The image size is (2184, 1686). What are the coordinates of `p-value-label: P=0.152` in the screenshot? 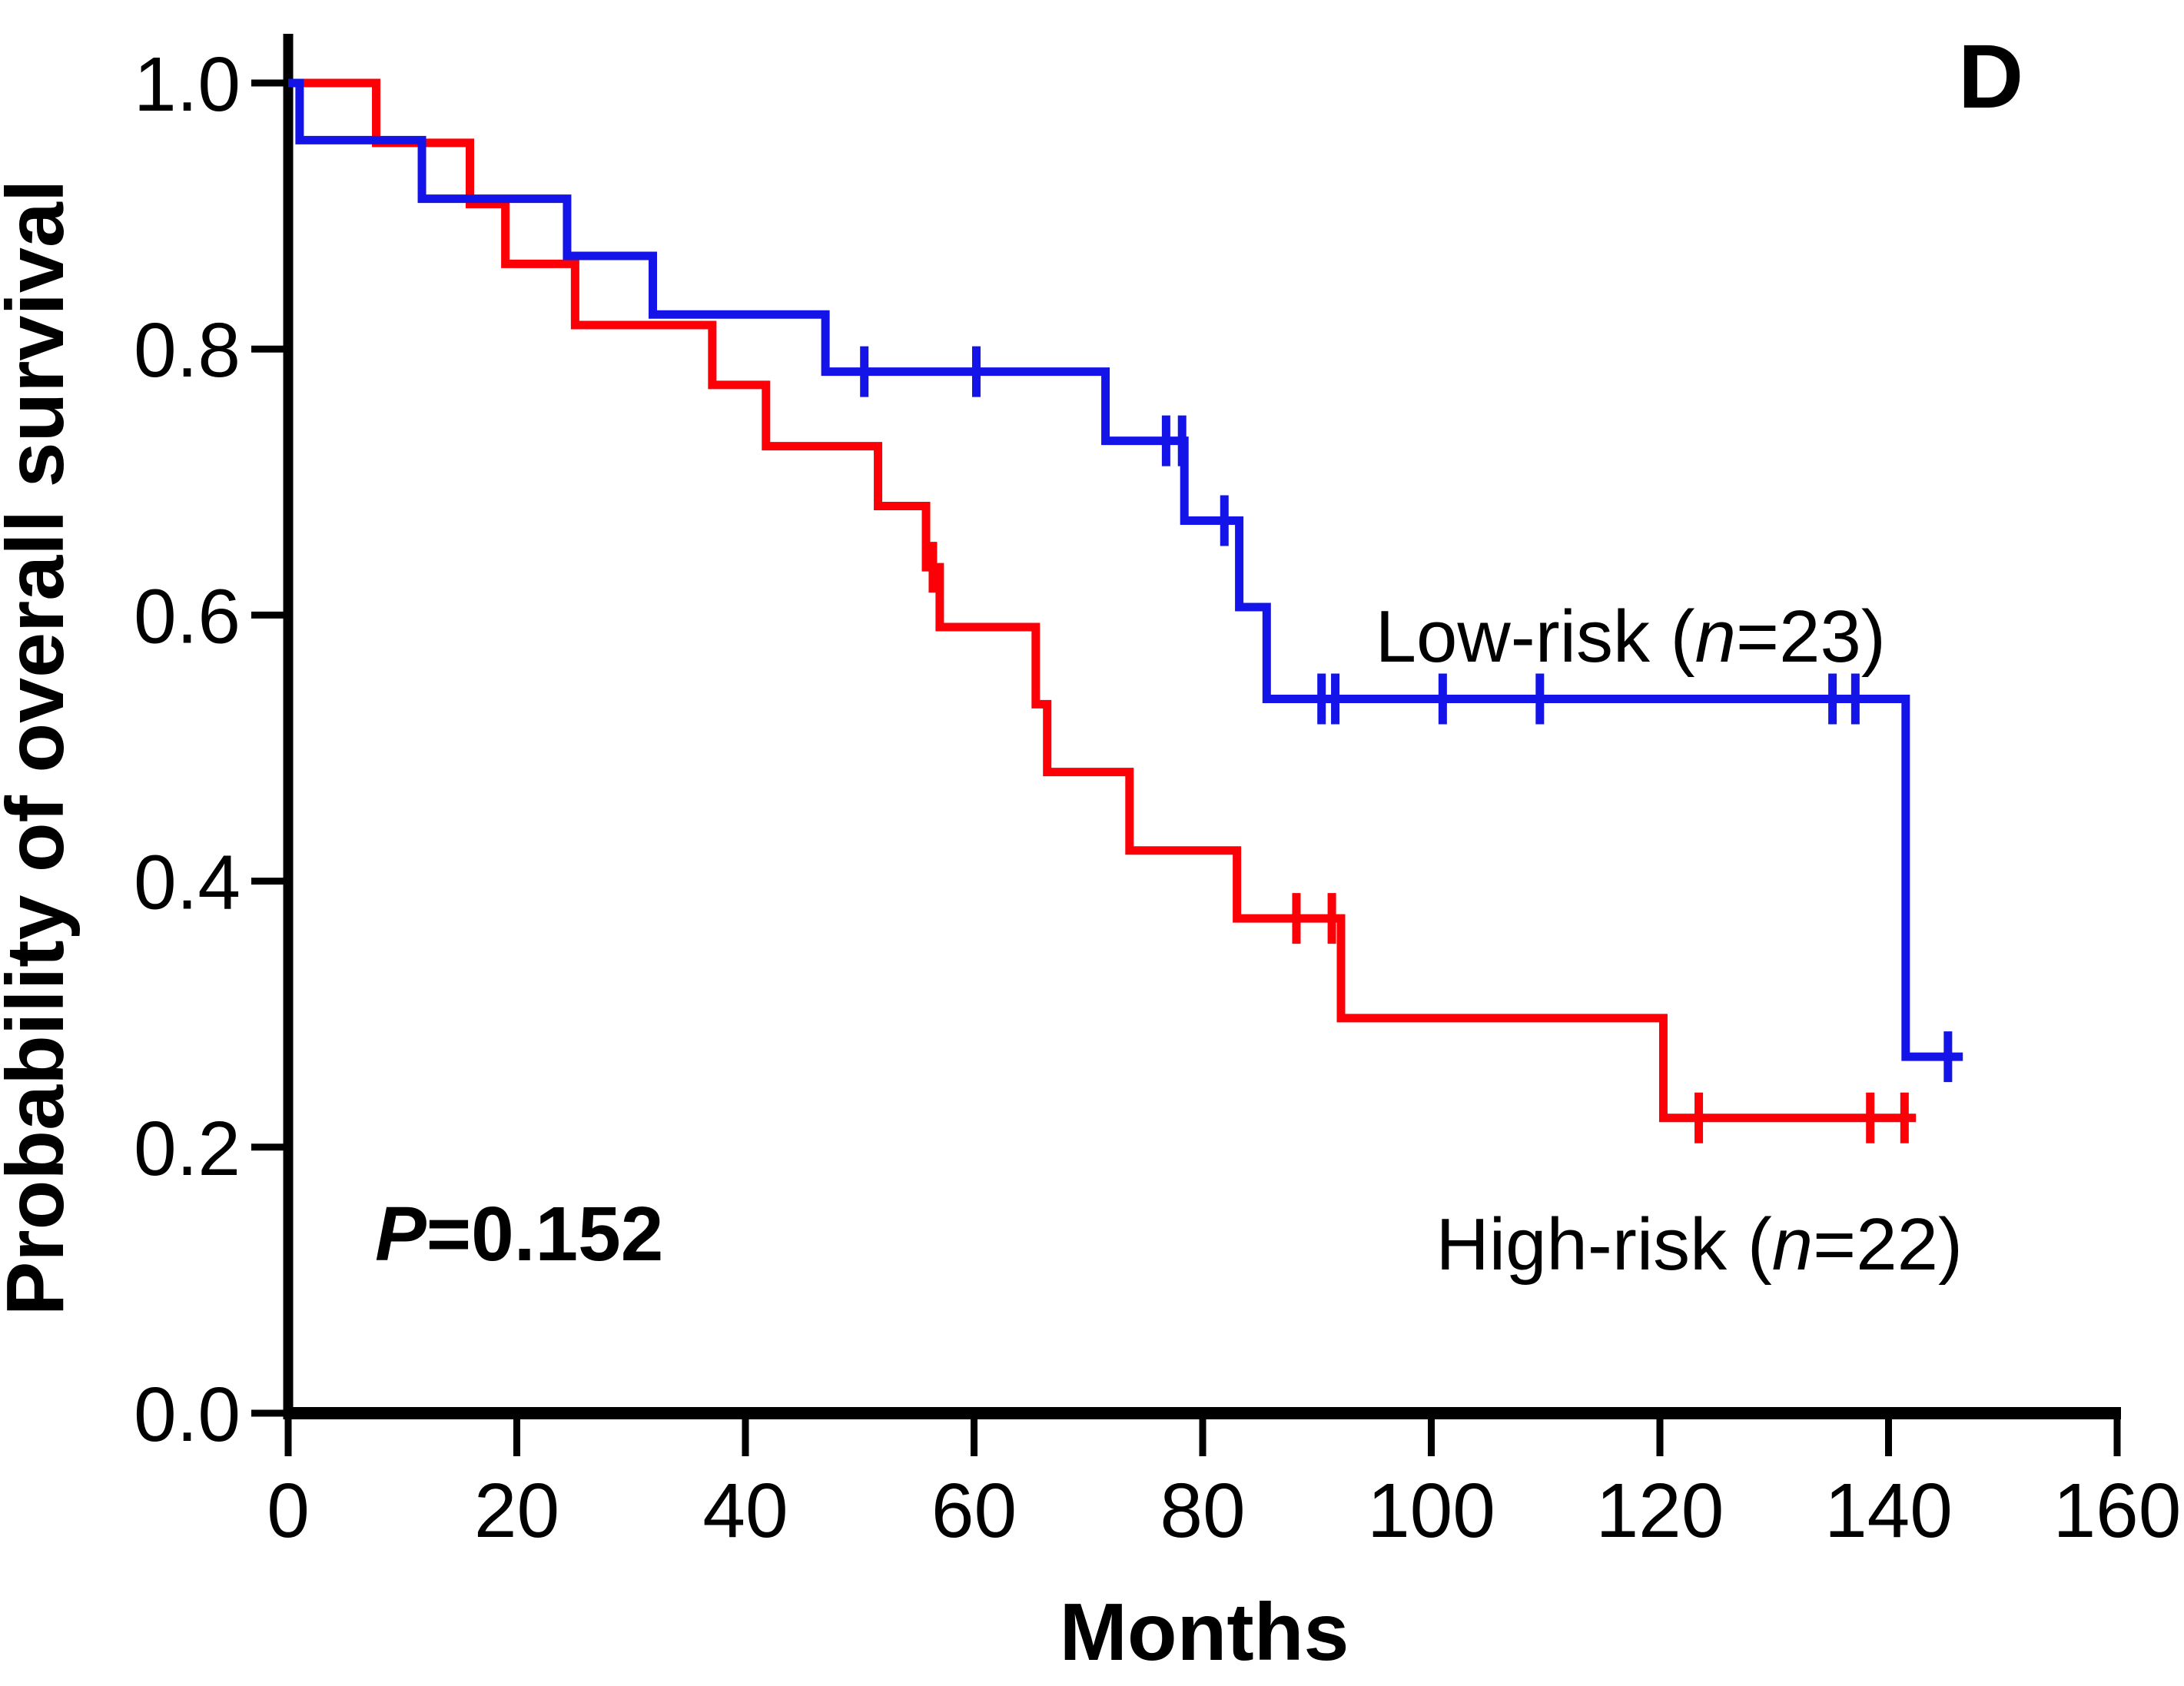 It's located at (519, 1234).